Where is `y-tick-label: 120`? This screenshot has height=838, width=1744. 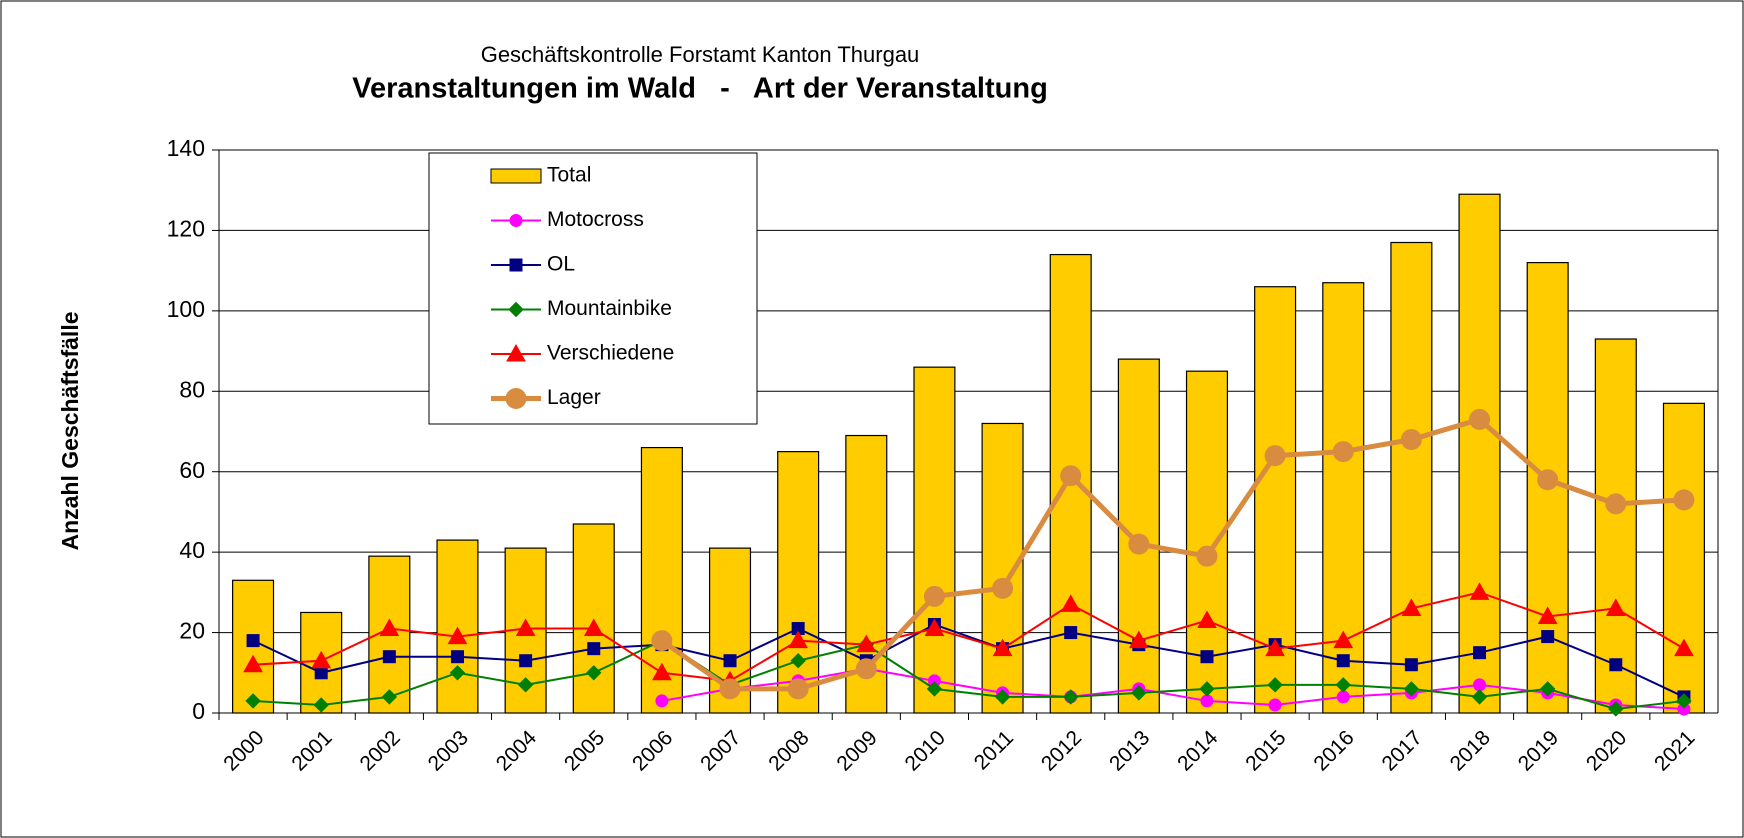 y-tick-label: 120 is located at coordinates (186, 229).